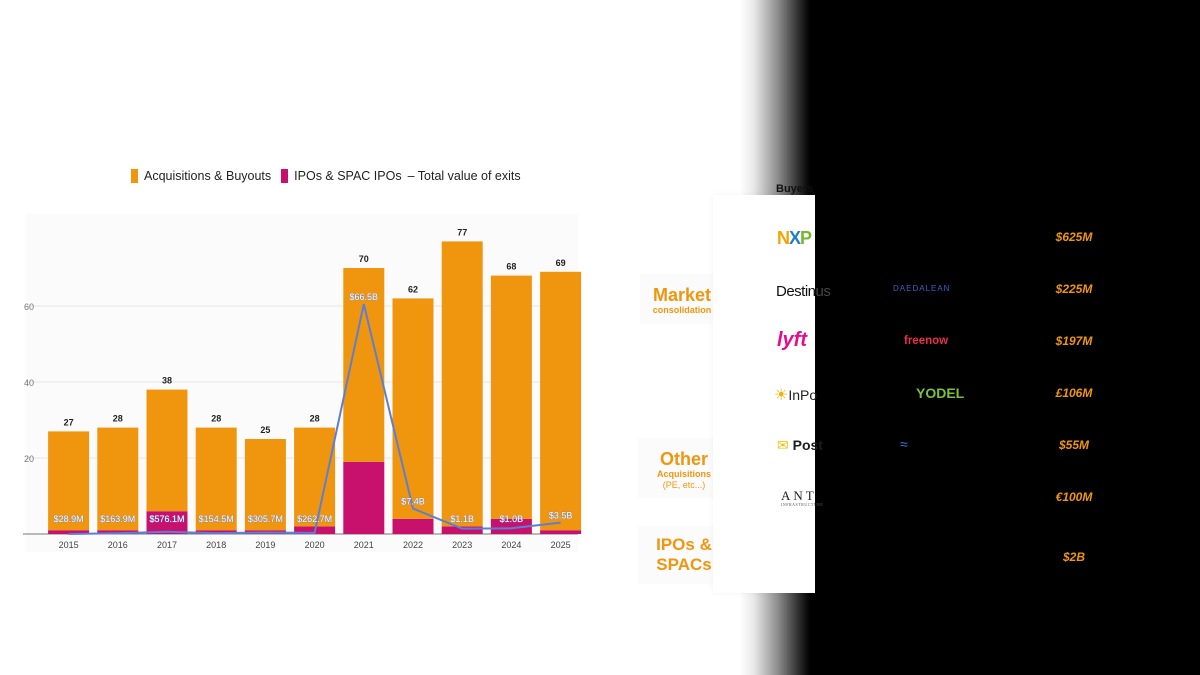 Image resolution: width=1200 pixels, height=675 pixels. What do you see at coordinates (118, 532) in the screenshot?
I see `bar-ipo-2016` at bounding box center [118, 532].